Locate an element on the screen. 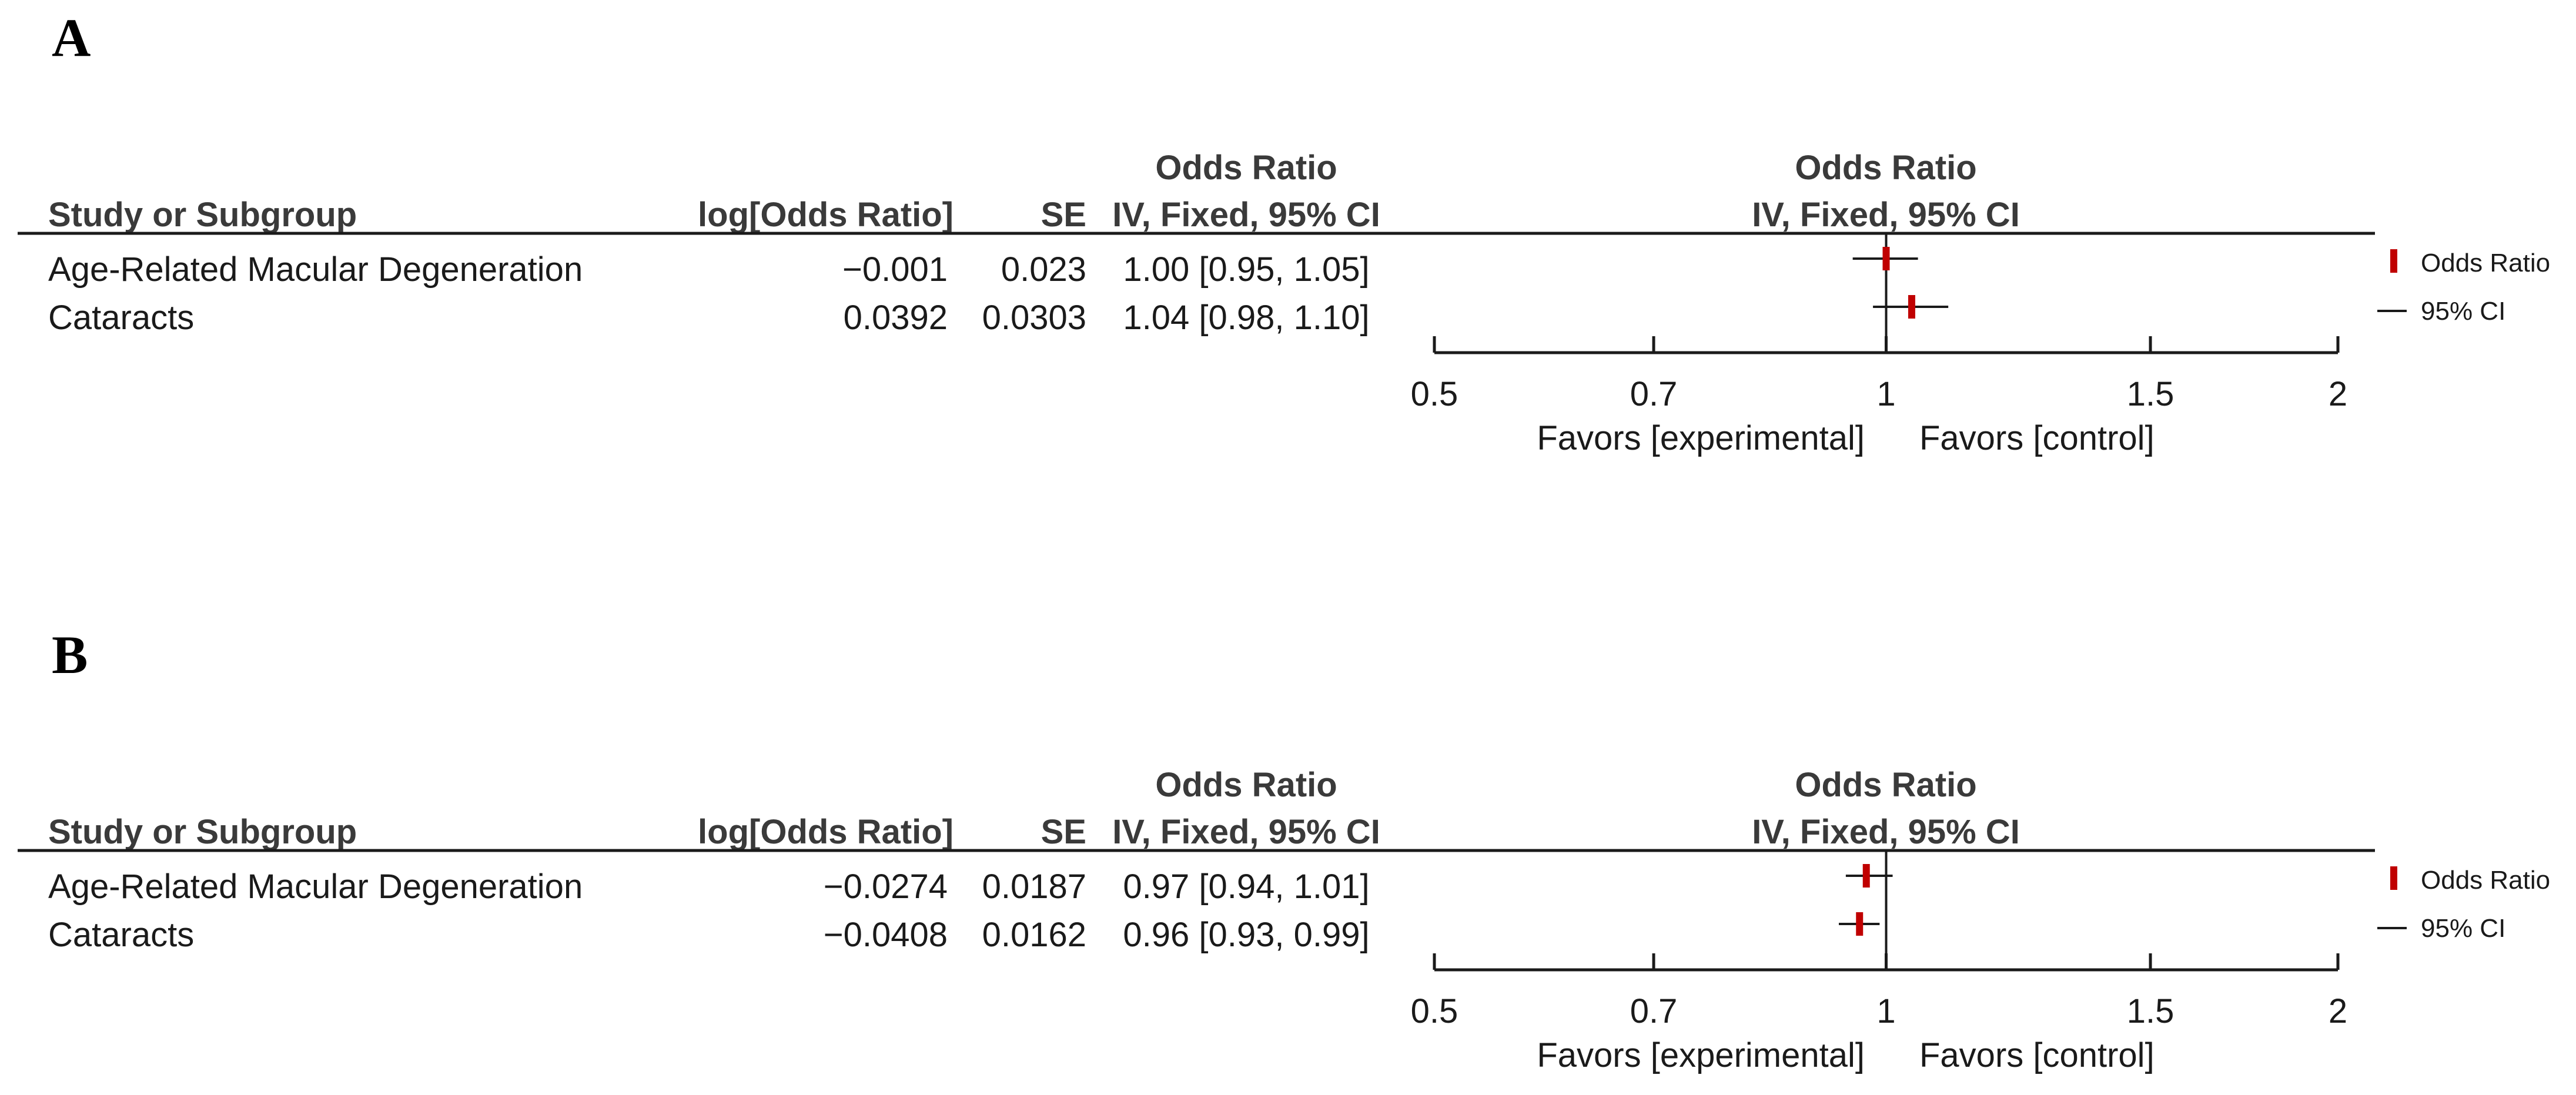 The image size is (2576, 1095). panel-a-label: A is located at coordinates (71, 38).